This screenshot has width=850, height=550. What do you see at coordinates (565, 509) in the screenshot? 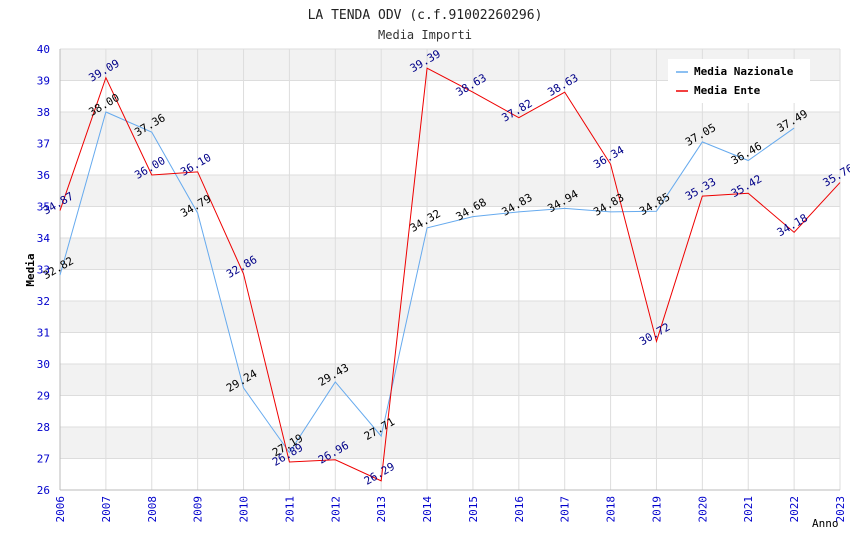
I see `x-tick-label: 2017` at bounding box center [565, 509].